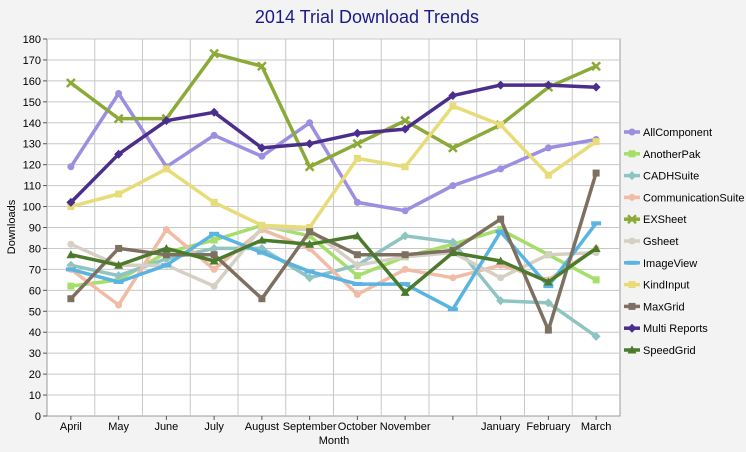 The height and width of the screenshot is (452, 746). What do you see at coordinates (32, 61) in the screenshot?
I see `y-tick-label: 170` at bounding box center [32, 61].